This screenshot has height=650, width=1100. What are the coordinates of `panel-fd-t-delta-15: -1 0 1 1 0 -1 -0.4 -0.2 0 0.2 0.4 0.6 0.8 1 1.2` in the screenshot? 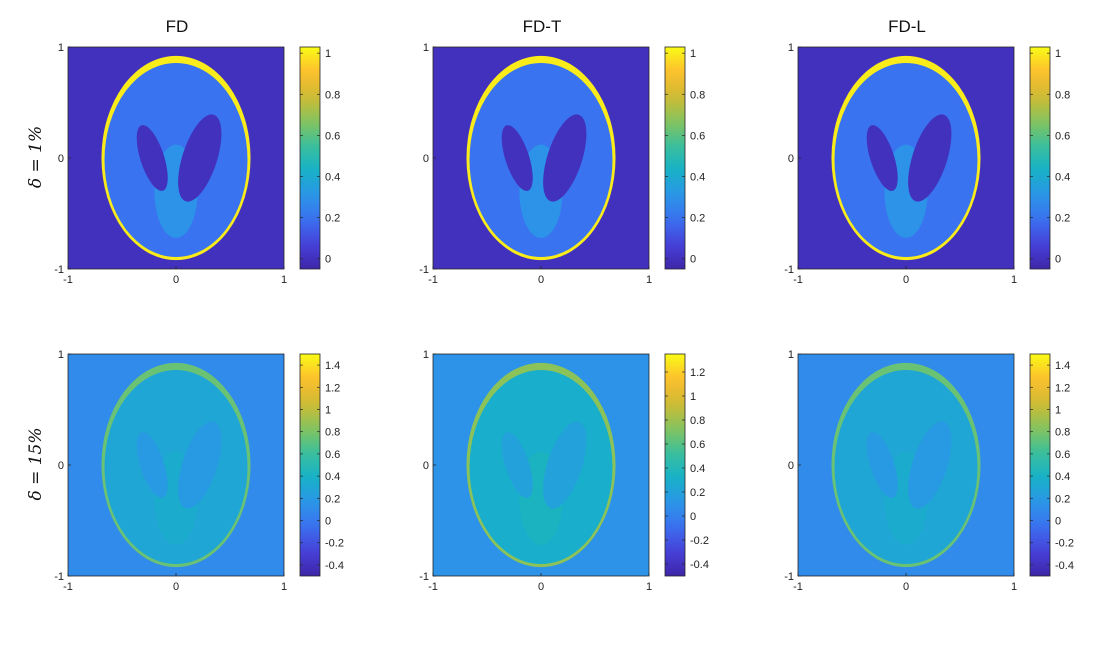 It's located at (564, 471).